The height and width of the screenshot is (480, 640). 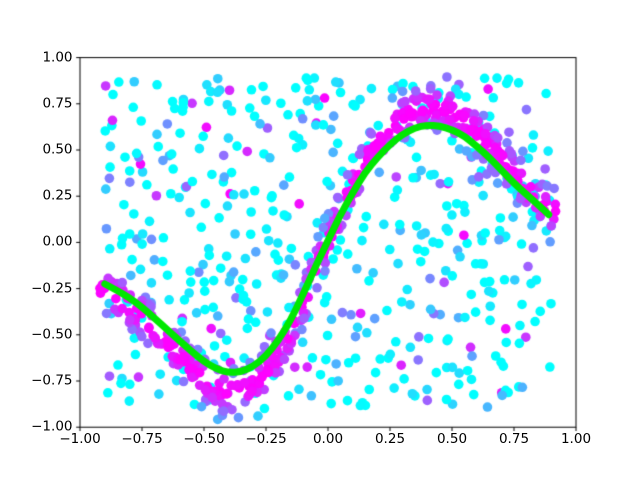 I want to click on y-tick-label: 0.25, so click(x=57, y=195).